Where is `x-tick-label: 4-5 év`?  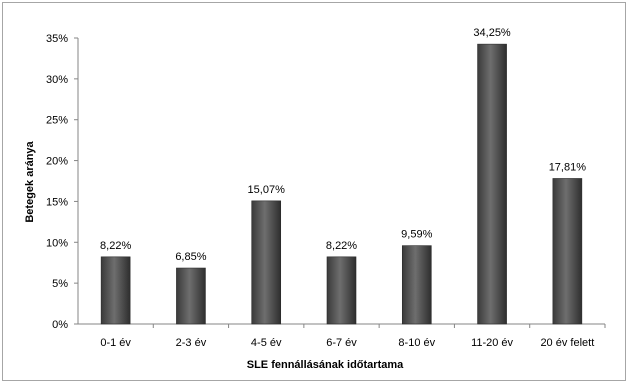 x-tick-label: 4-5 év is located at coordinates (266, 343).